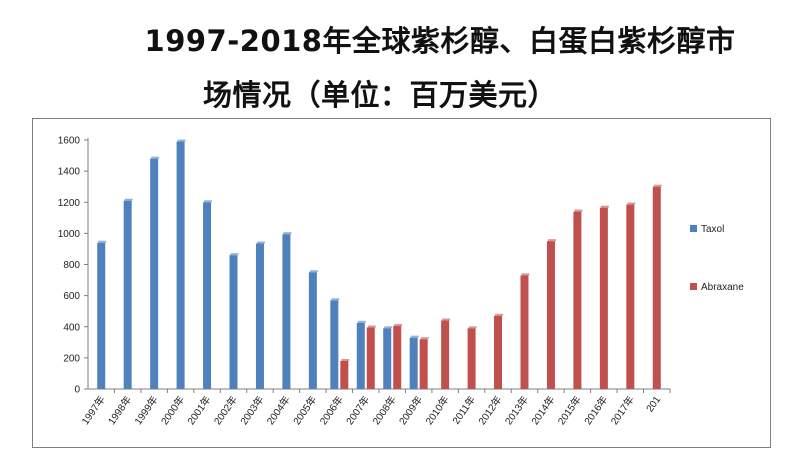  Describe the element at coordinates (69, 203) in the screenshot. I see `y-tick-label: 1200` at that location.